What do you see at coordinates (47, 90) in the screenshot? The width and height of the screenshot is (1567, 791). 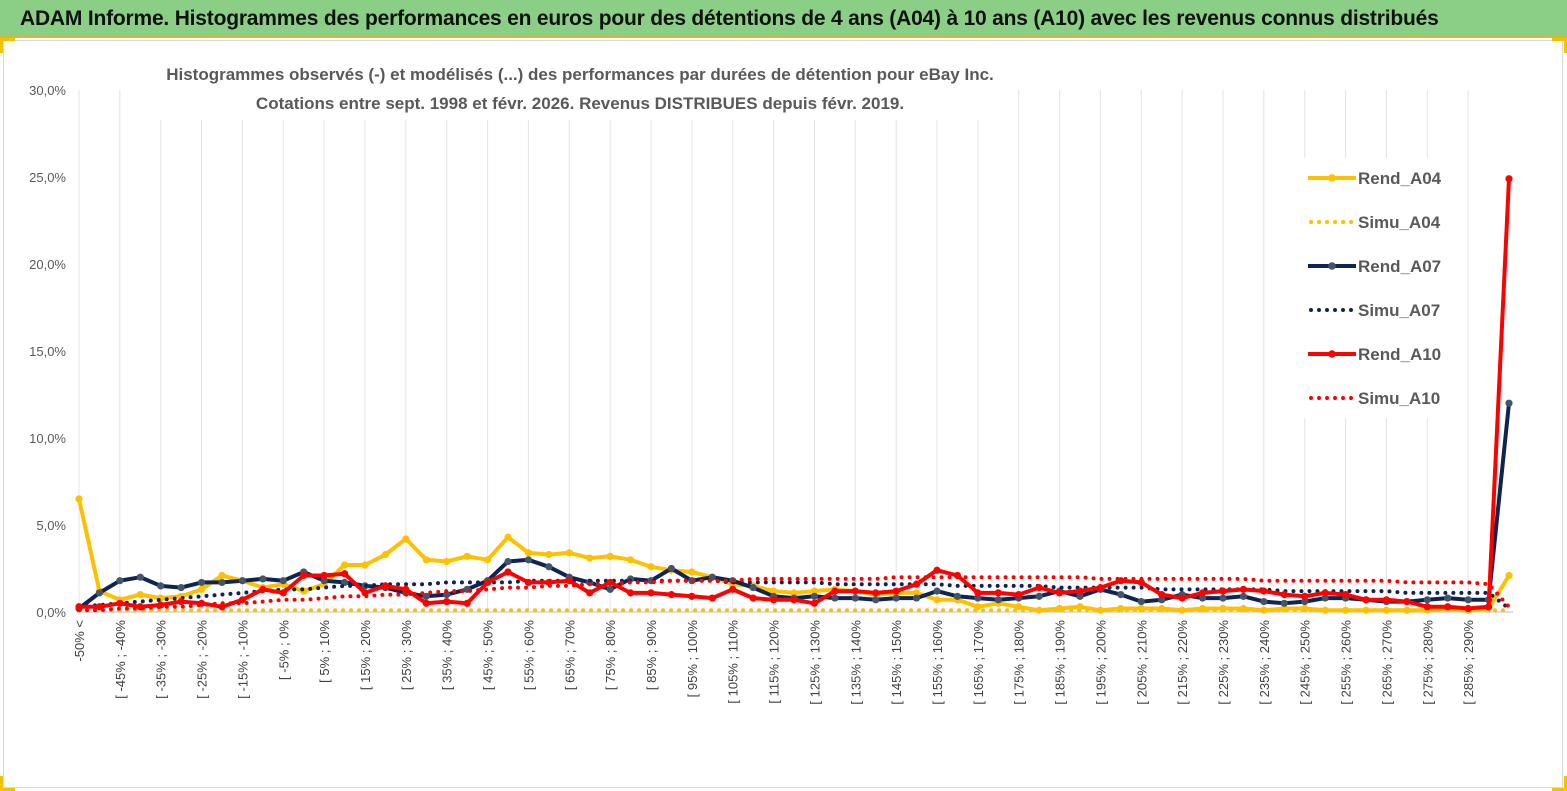 I see `y-tick-label: 30,0%` at bounding box center [47, 90].